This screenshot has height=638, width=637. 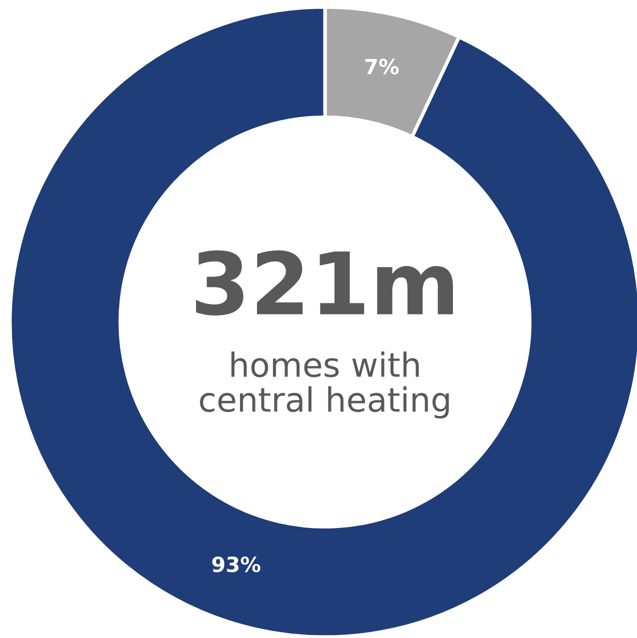 I want to click on data-label: 93%, so click(x=236, y=564).